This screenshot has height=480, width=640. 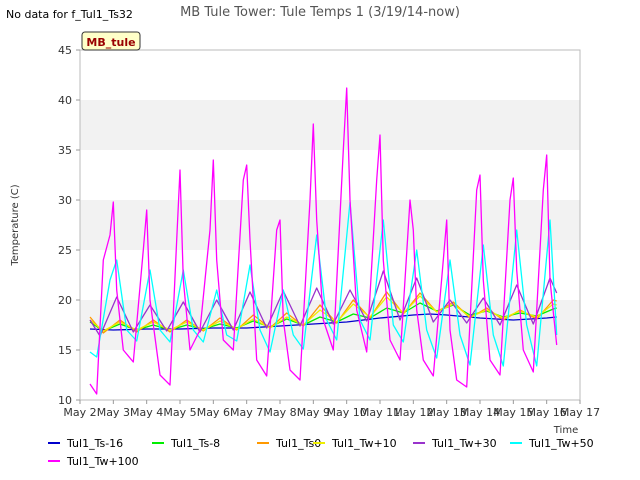 I want to click on x-tick-label: May 12, so click(x=413, y=412).